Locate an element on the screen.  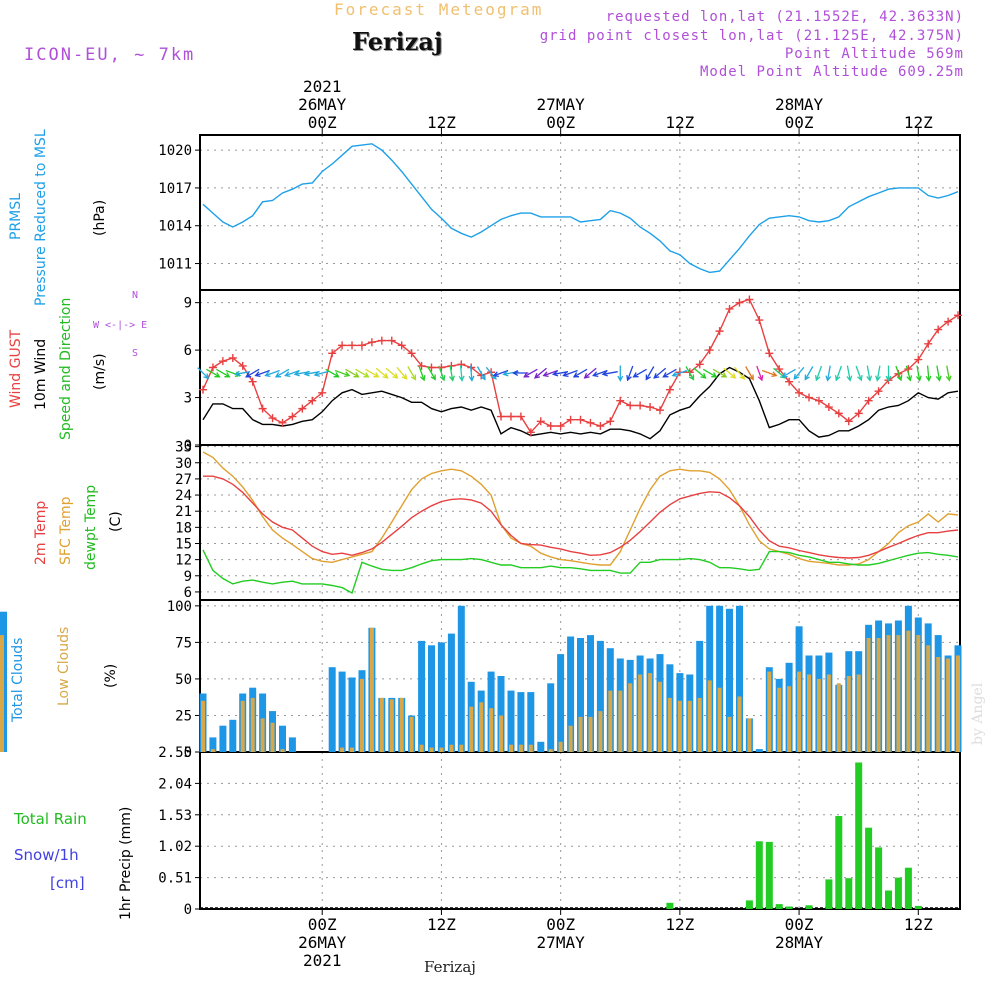
temperature-ytick-label: 27 is located at coordinates (183, 480).